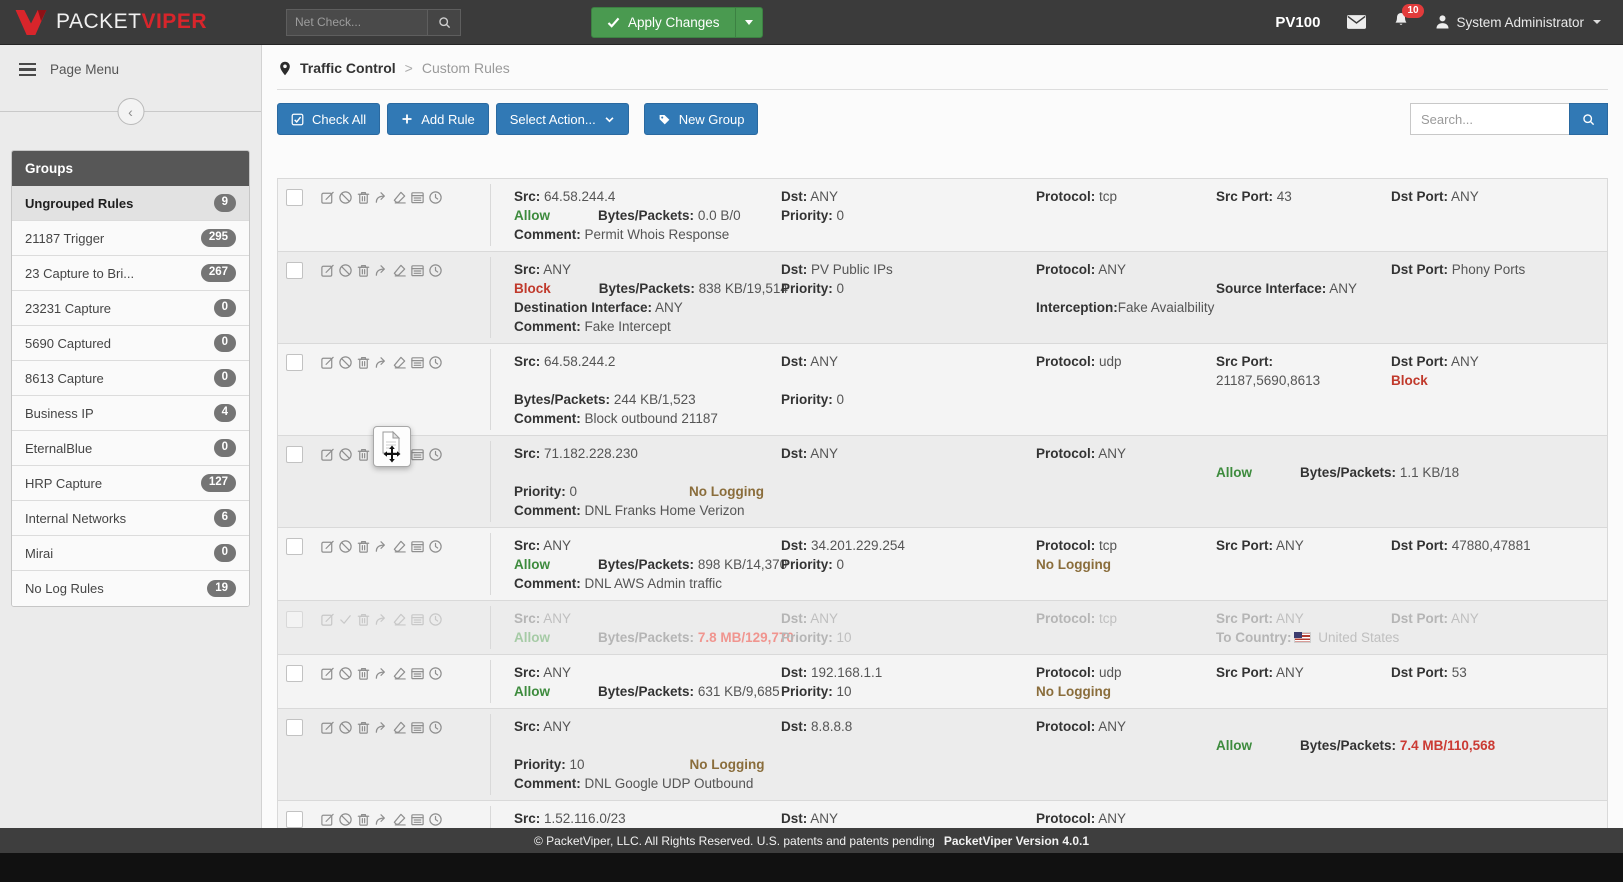  Describe the element at coordinates (1463, 196) in the screenshot. I see `field-value: ANY` at that location.